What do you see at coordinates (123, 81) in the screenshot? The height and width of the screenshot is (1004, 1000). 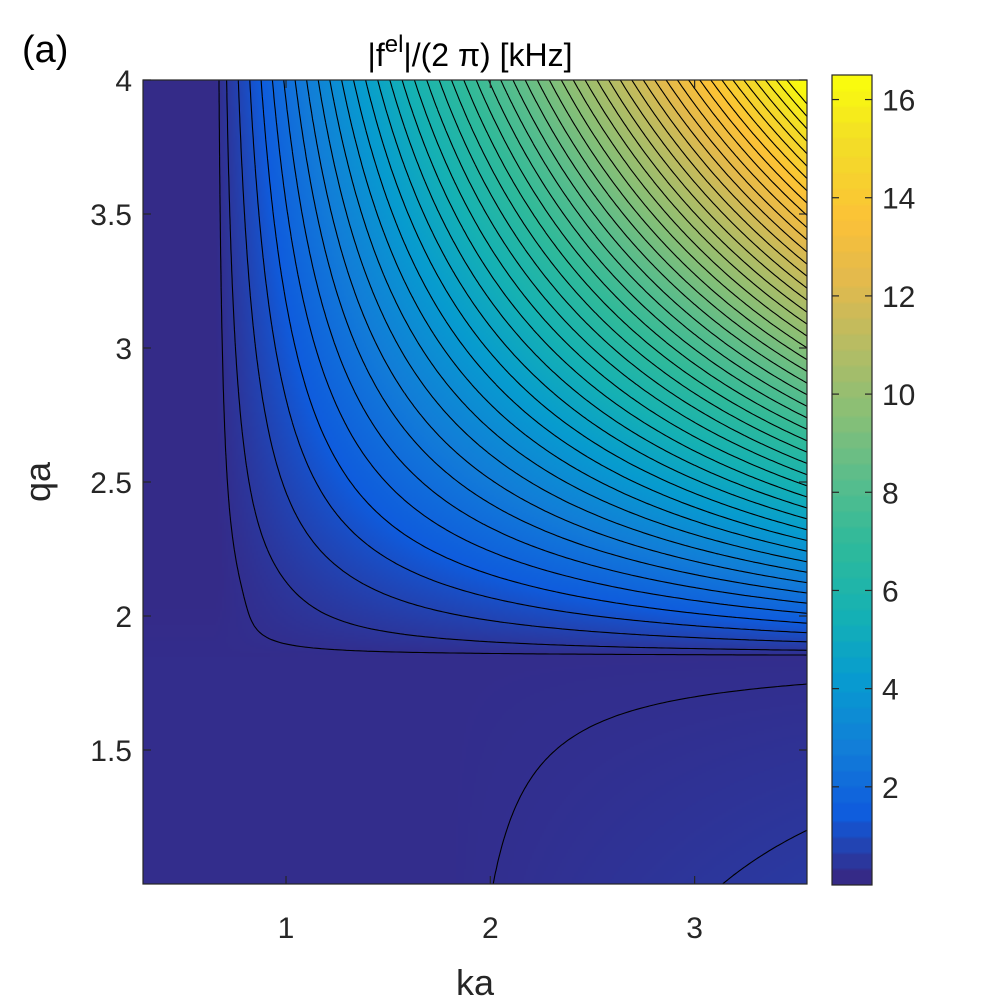 I see `y-tick-label: 4` at bounding box center [123, 81].